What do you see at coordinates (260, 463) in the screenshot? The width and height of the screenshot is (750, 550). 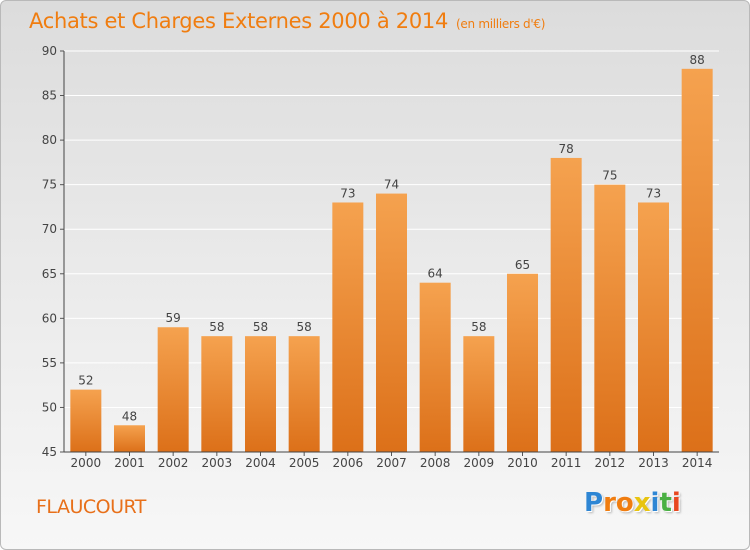 I see `x-tick-label: 2004` at bounding box center [260, 463].